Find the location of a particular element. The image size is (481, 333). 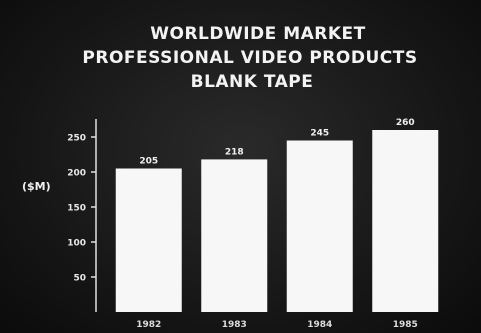

chart-title-line-2: PROFESSIONAL VIDEO PRODUCTS is located at coordinates (249, 58).